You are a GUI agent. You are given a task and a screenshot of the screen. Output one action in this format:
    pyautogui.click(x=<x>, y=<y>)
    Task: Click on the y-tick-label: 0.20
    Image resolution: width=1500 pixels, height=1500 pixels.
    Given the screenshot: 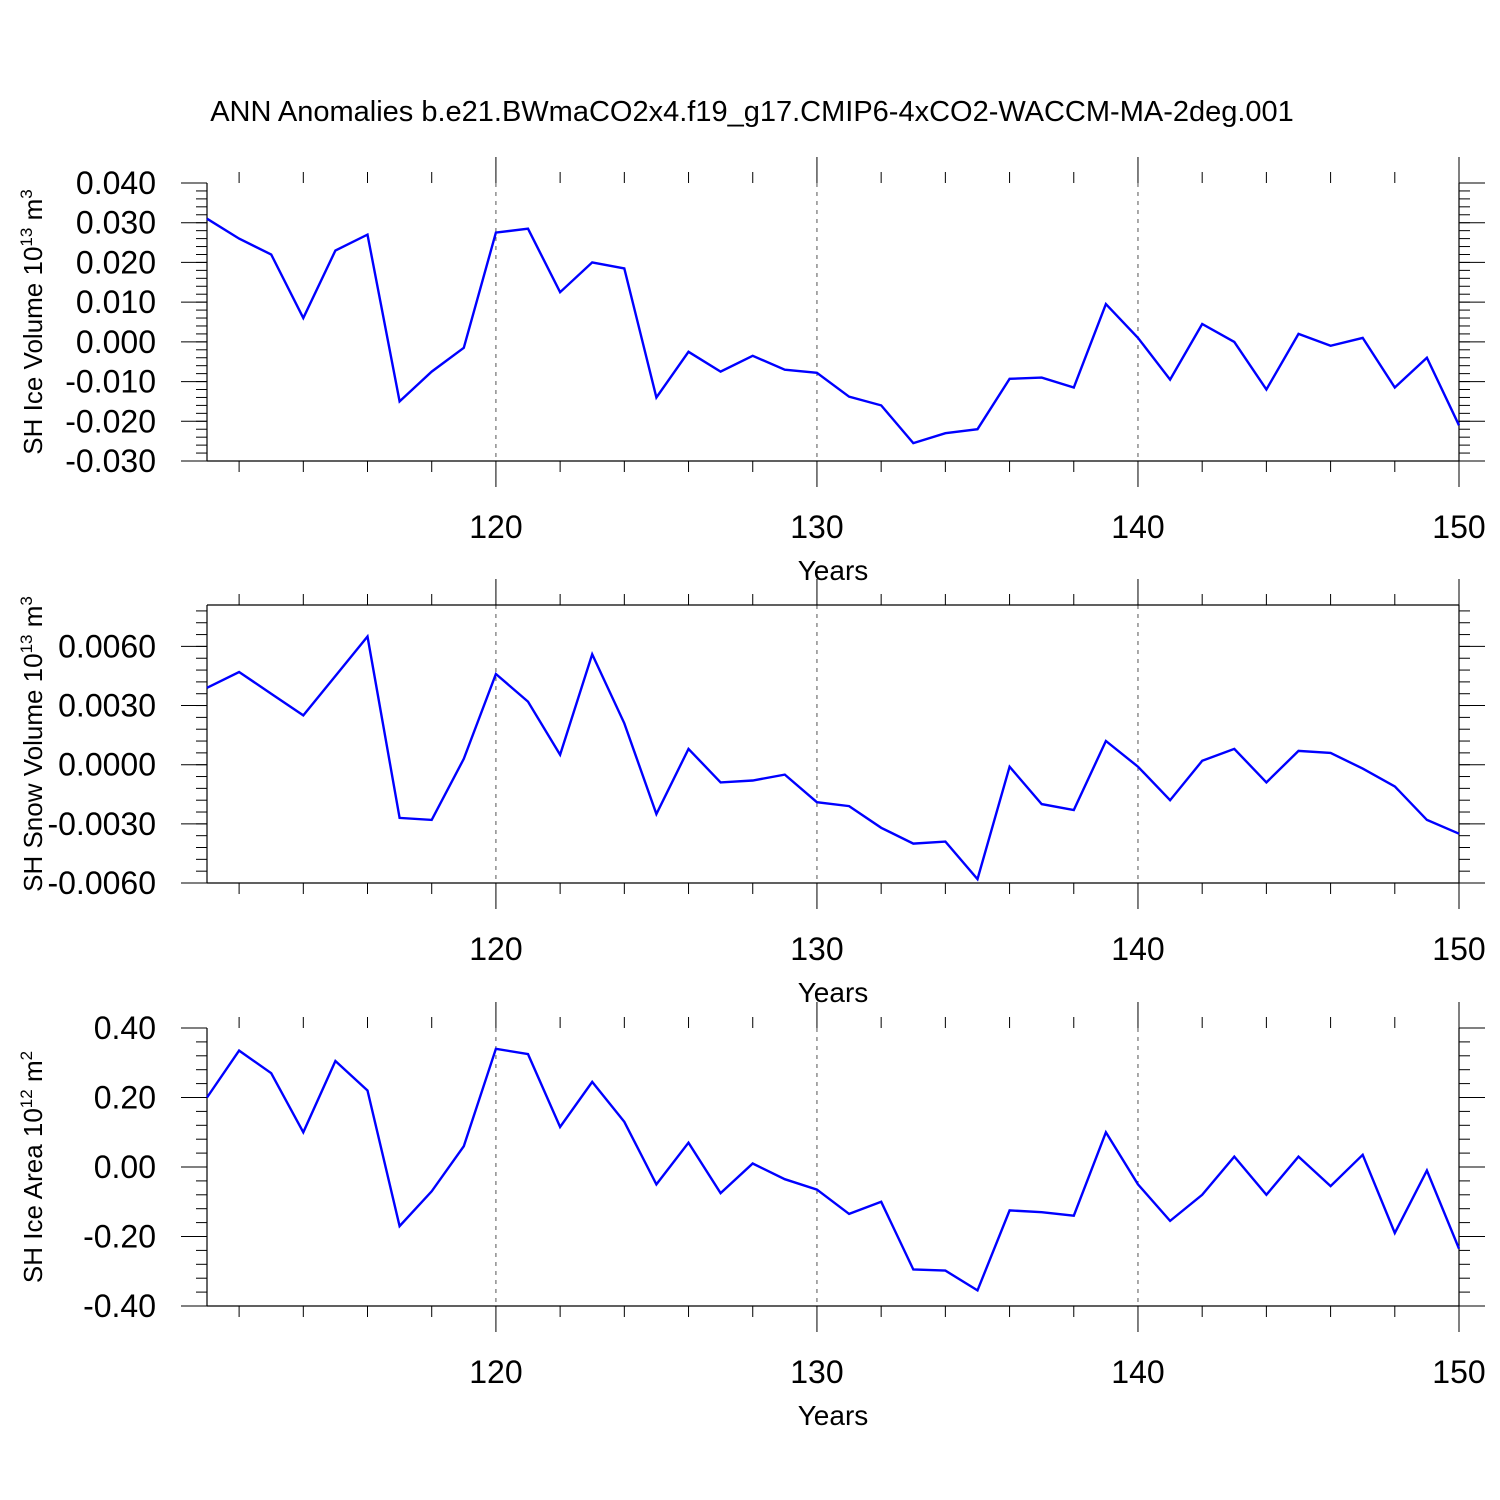 What is the action you would take?
    pyautogui.click(x=125, y=1098)
    